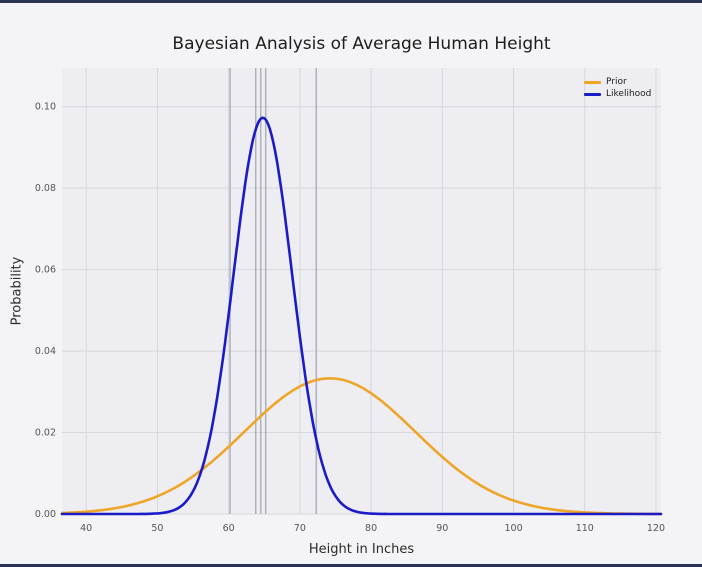  Describe the element at coordinates (371, 528) in the screenshot. I see `x-tick-label: 80` at that location.